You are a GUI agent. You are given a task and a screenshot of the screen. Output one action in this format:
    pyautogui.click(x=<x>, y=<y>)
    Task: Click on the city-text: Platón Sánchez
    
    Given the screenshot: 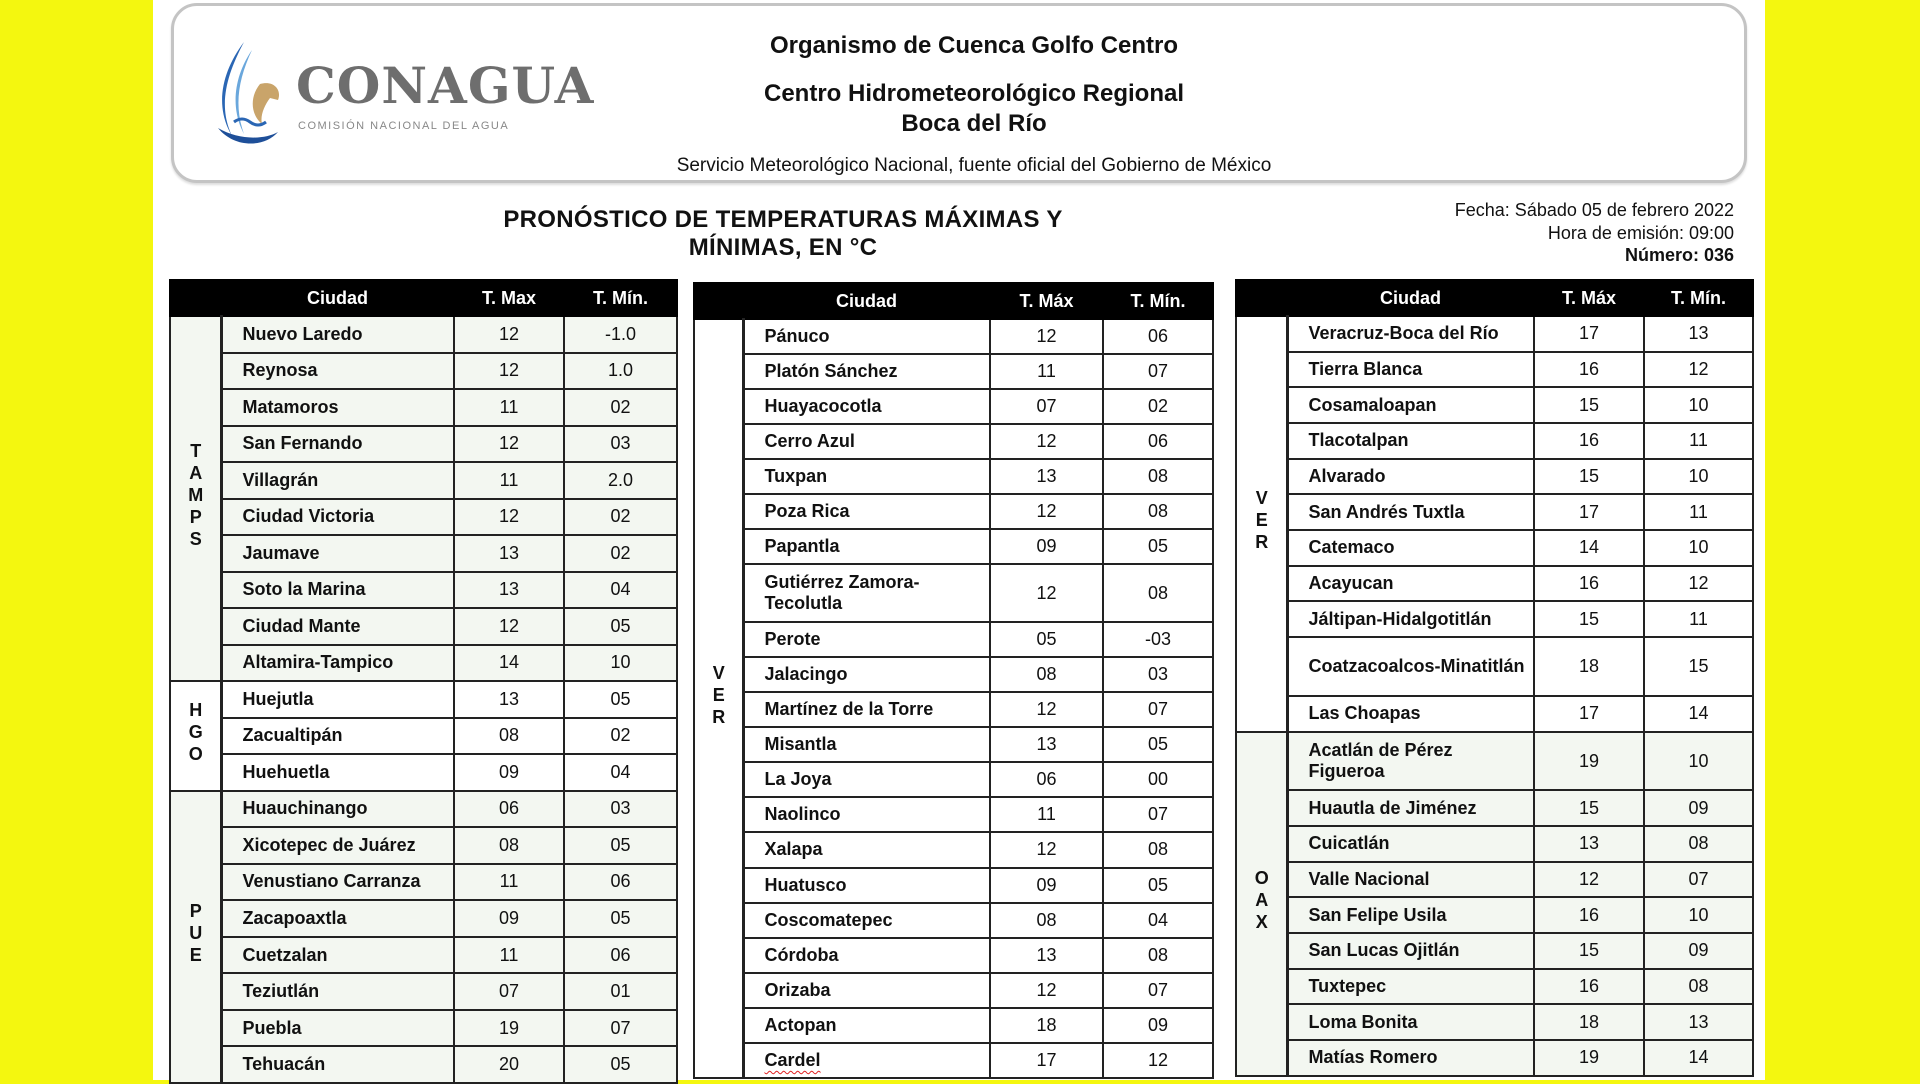 What is the action you would take?
    pyautogui.click(x=831, y=371)
    